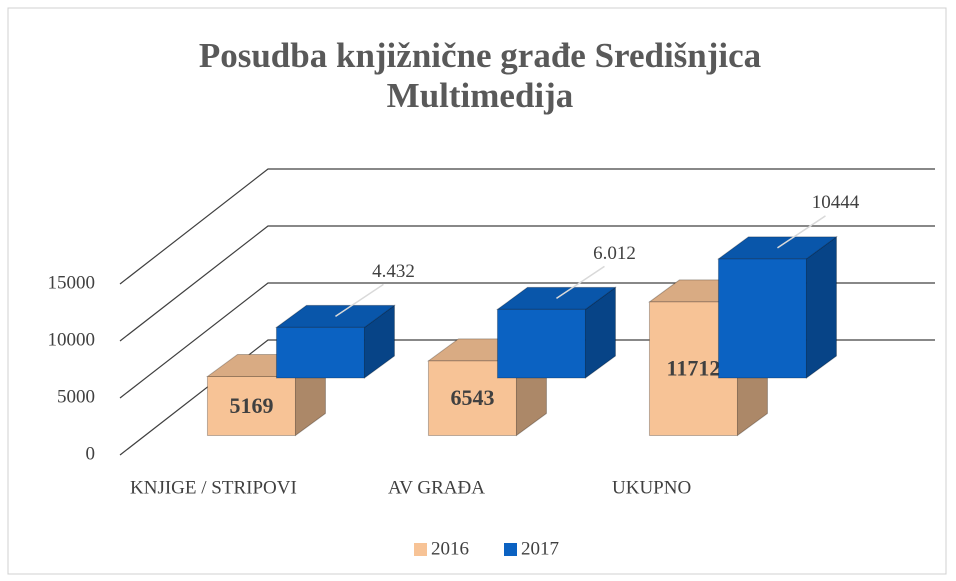 This screenshot has height=581, width=956. I want to click on x-tick-label: AV GRAĐA, so click(436, 487).